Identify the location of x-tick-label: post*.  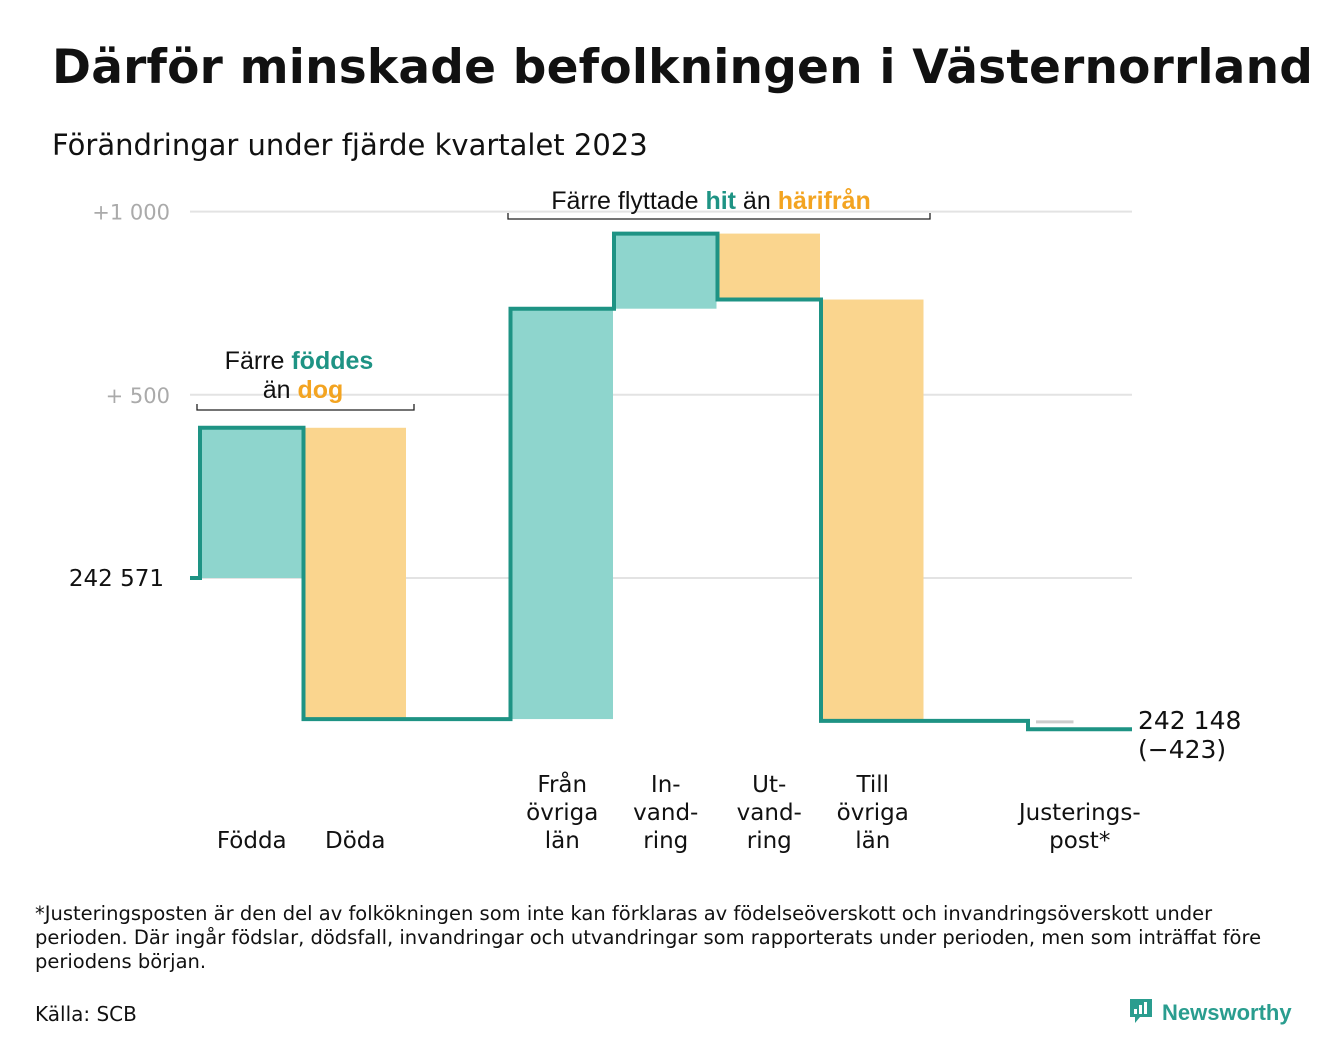
(1079, 841).